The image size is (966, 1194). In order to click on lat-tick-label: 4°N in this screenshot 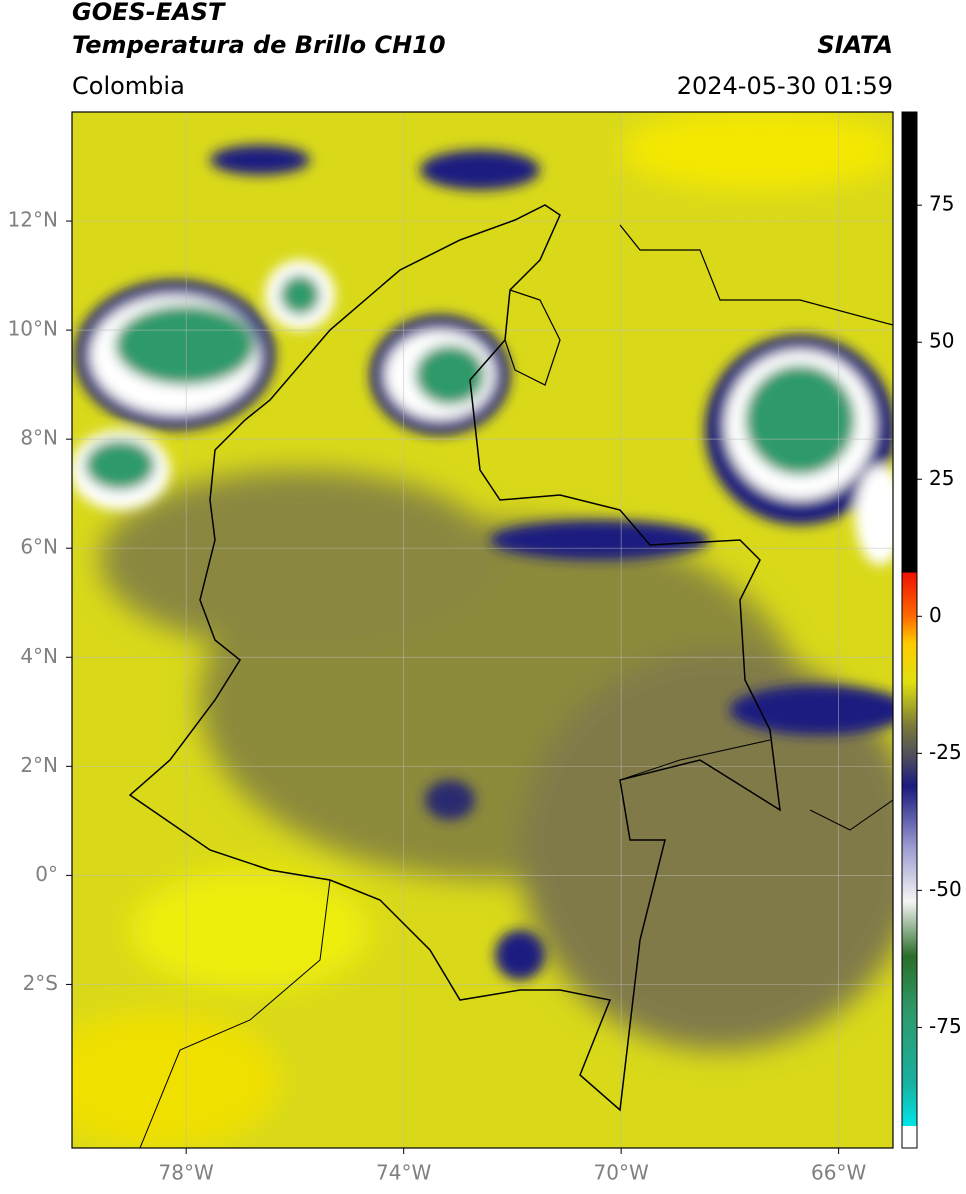, I will do `click(39, 656)`.